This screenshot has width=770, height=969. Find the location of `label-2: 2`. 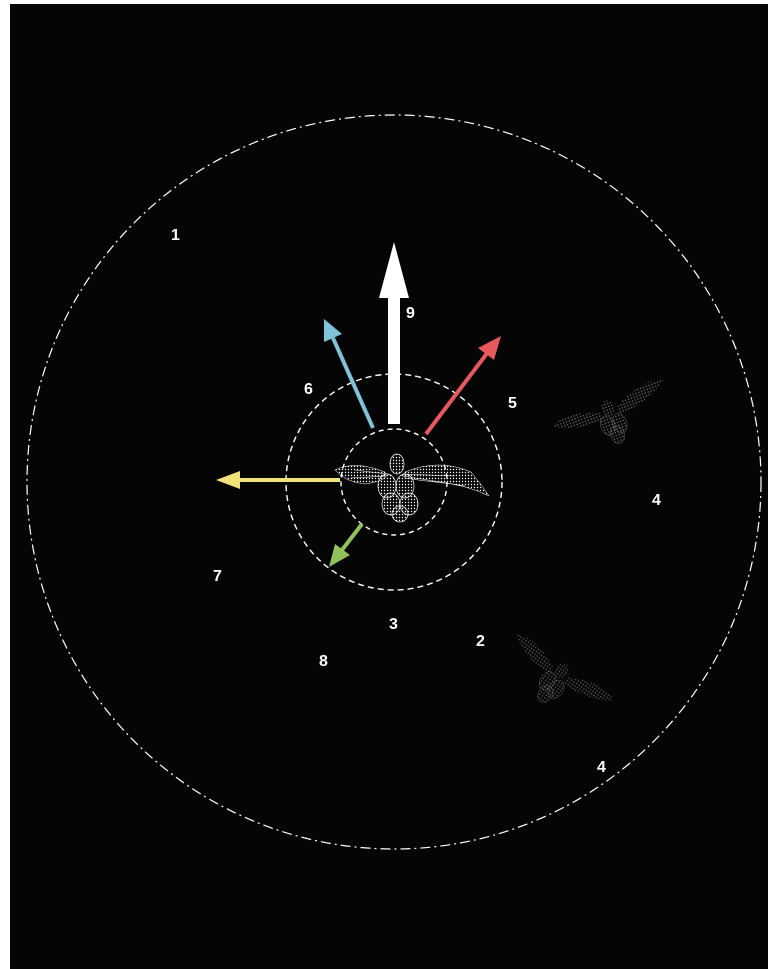

label-2: 2 is located at coordinates (480, 641).